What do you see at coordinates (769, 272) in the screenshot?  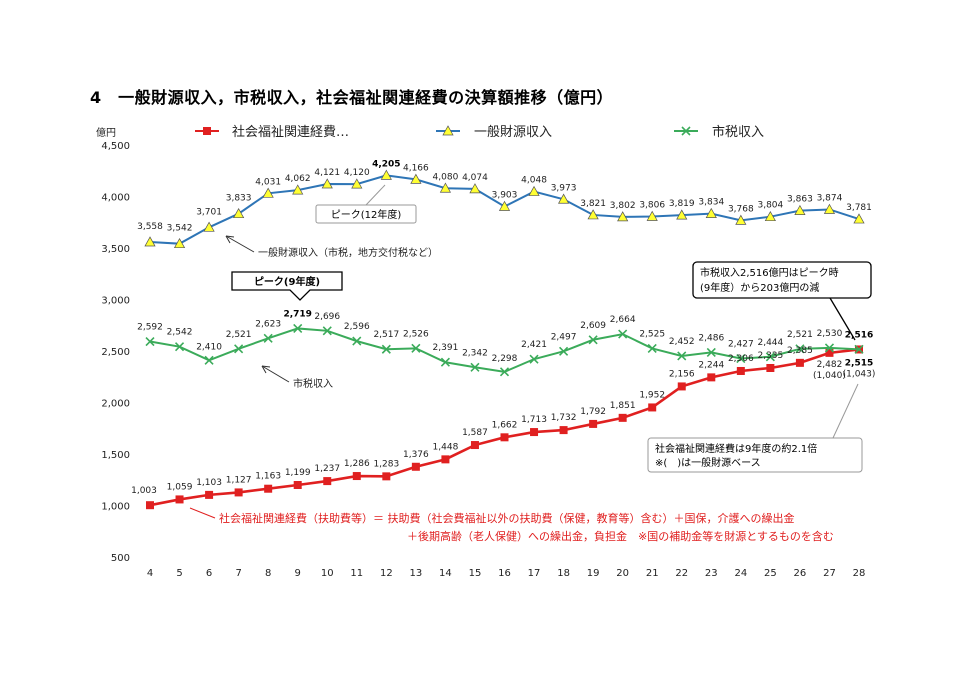 I see `tax-callout-line1: 市税収入2,516億円はピーク時` at bounding box center [769, 272].